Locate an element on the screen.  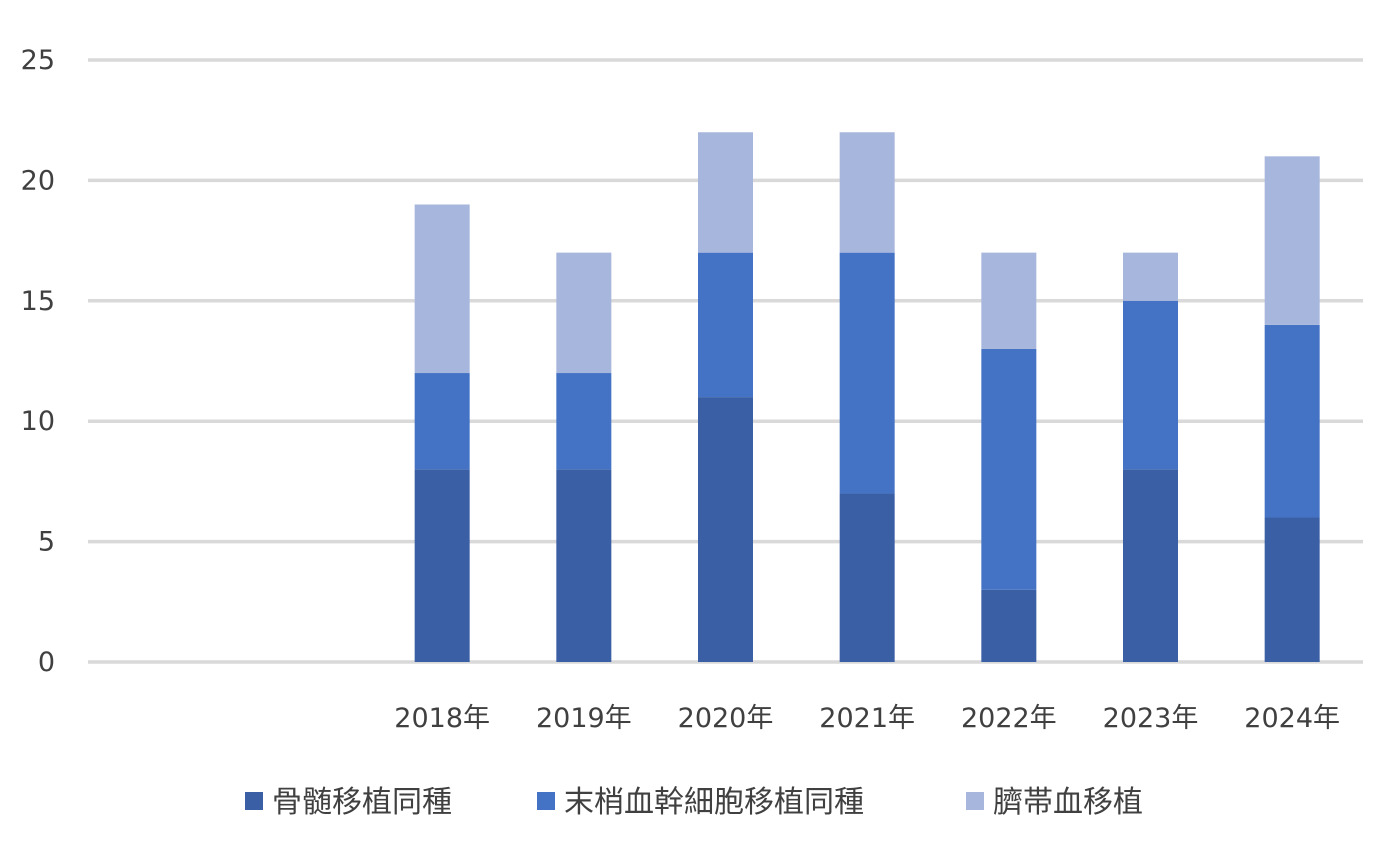
x-tick-label: 2018年 is located at coordinates (442, 718).